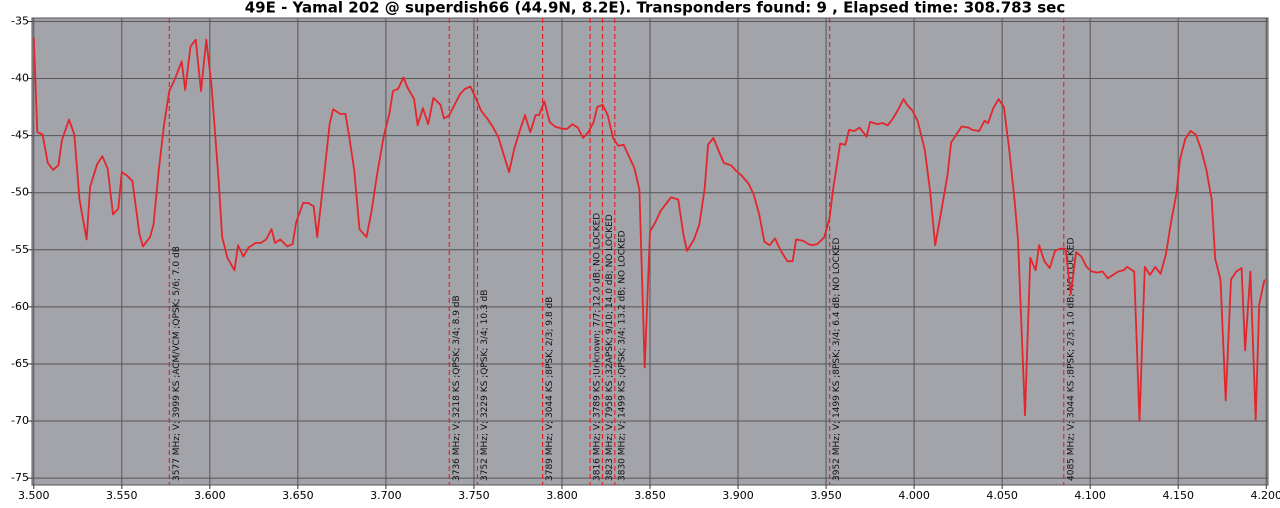 The height and width of the screenshot is (508, 1280). What do you see at coordinates (550, 389) in the screenshot?
I see `transponder-label: 3789 MHz; V; 3044 KS ;8PSK; 2/3; 9.8 dB` at bounding box center [550, 389].